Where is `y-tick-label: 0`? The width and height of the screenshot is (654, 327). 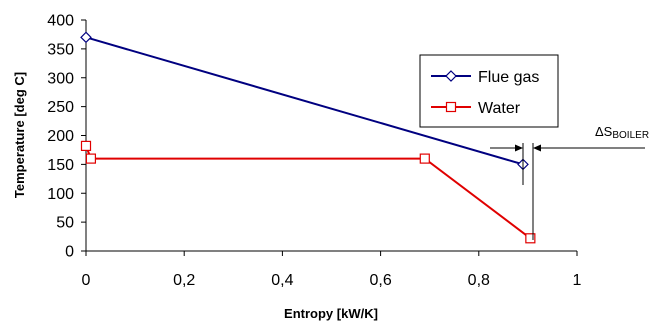 y-tick-label: 0 is located at coordinates (69, 252).